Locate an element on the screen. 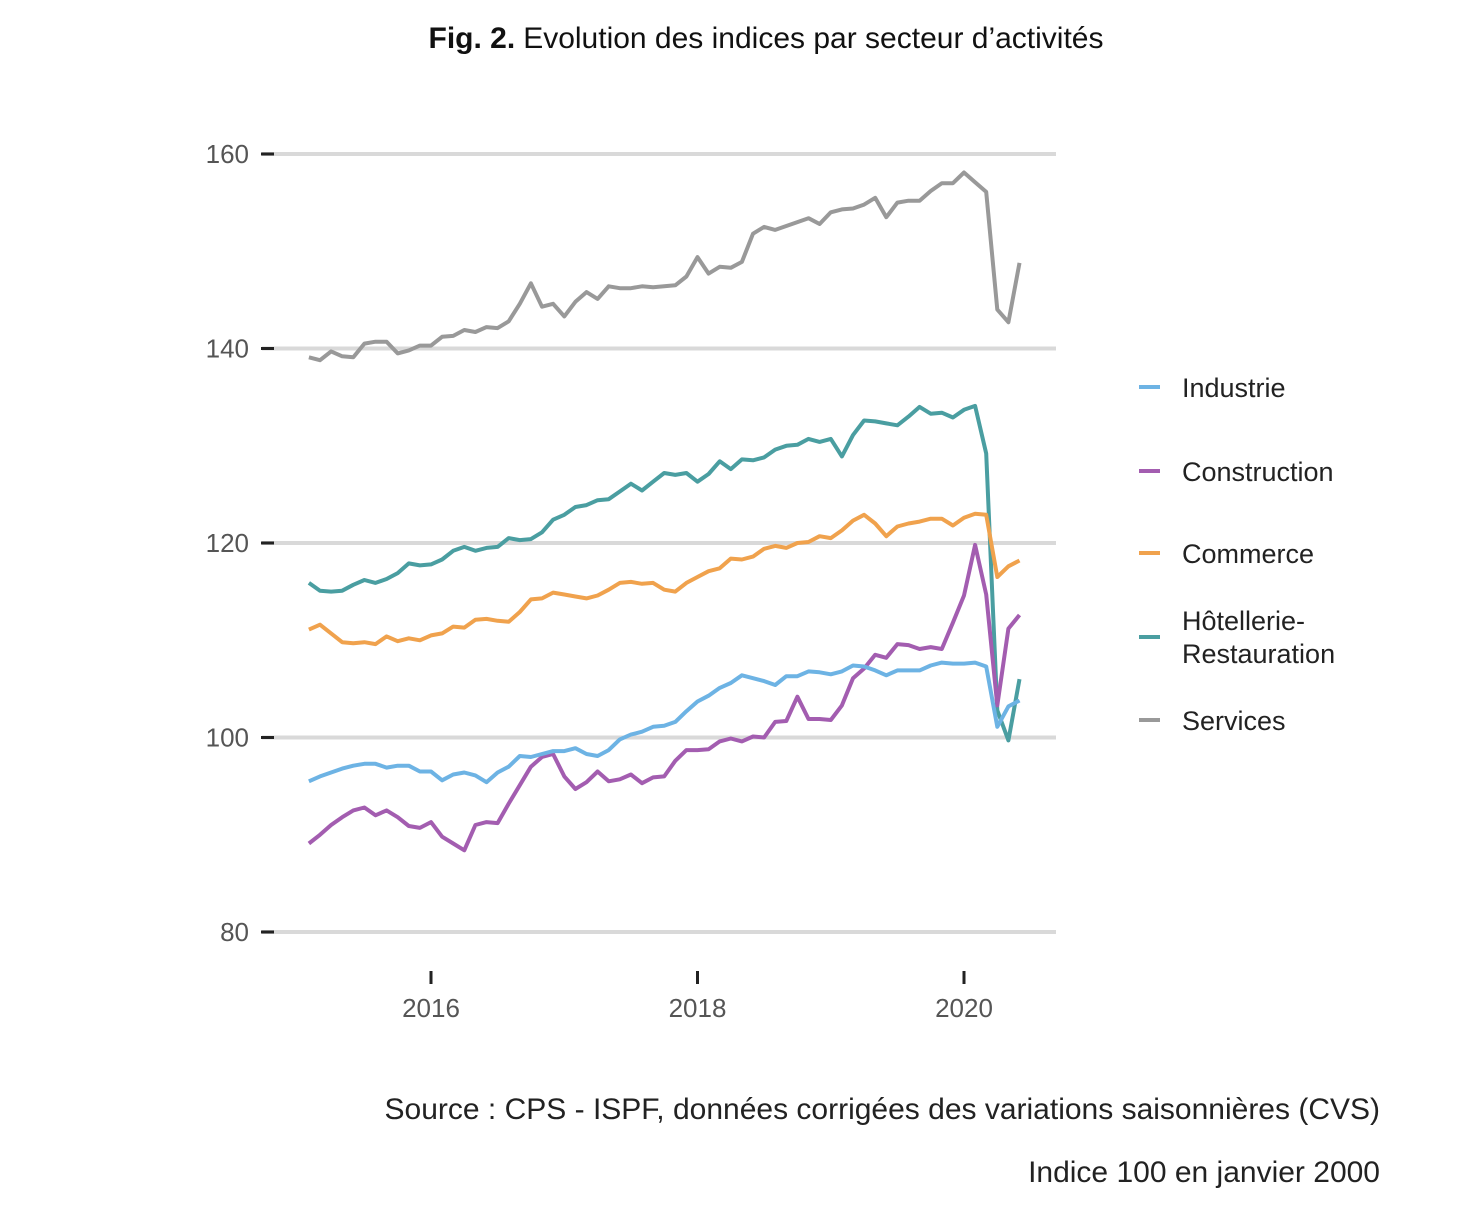  y-axis: 80 100 120 140 160 is located at coordinates (240, 543).